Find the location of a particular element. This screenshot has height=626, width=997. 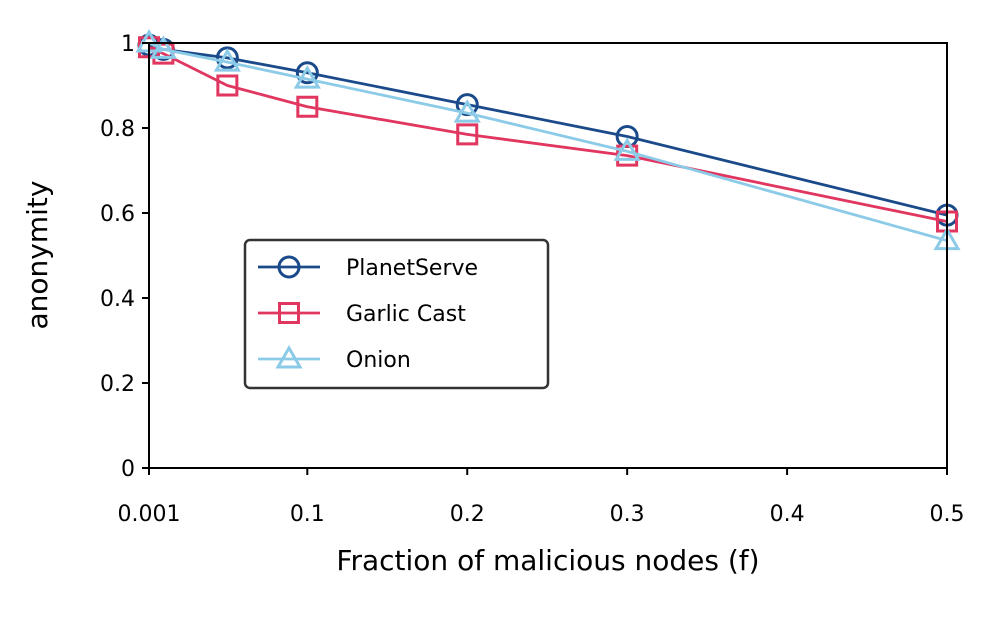

y-axis-ticks: 0 0.2 0.4 0.6 0.8 1 is located at coordinates (124, 257).